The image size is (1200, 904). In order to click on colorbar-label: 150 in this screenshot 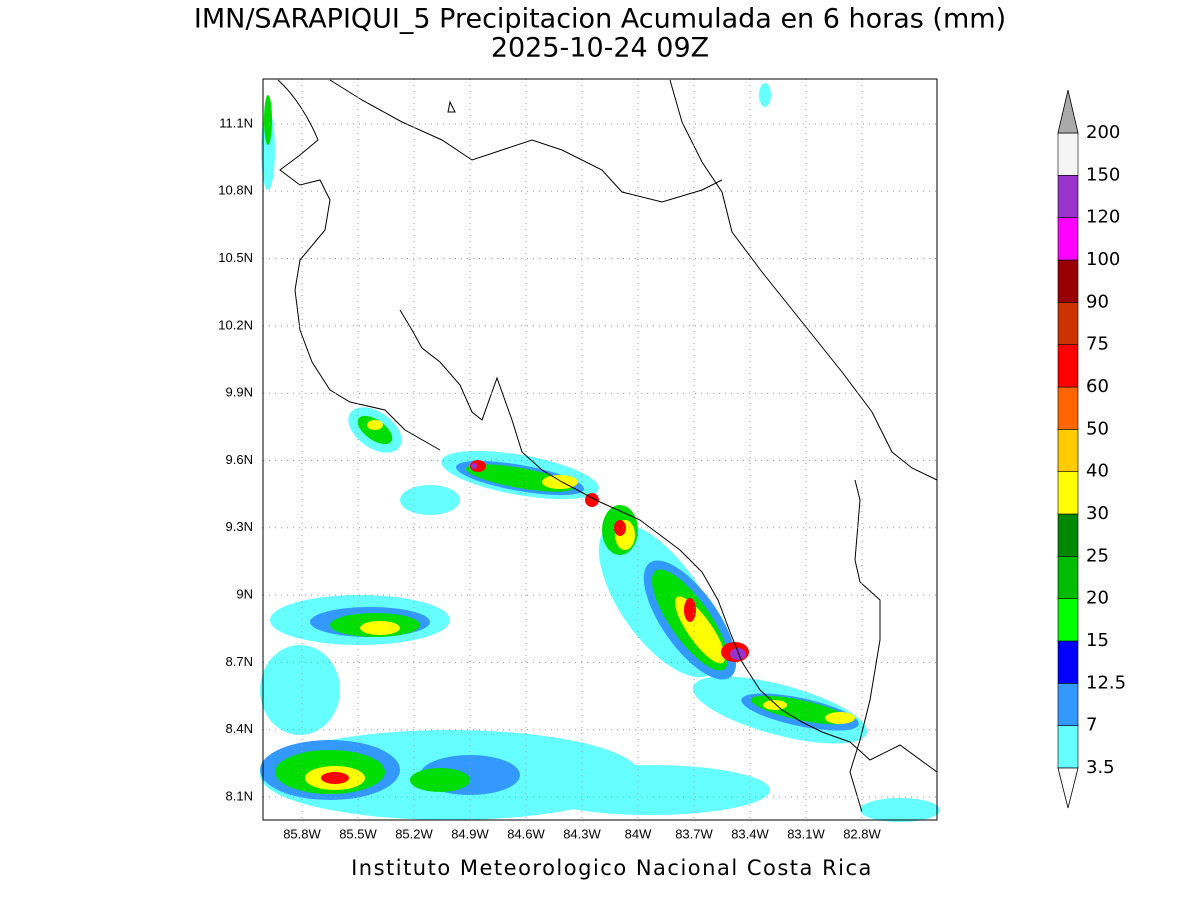, I will do `click(1103, 174)`.